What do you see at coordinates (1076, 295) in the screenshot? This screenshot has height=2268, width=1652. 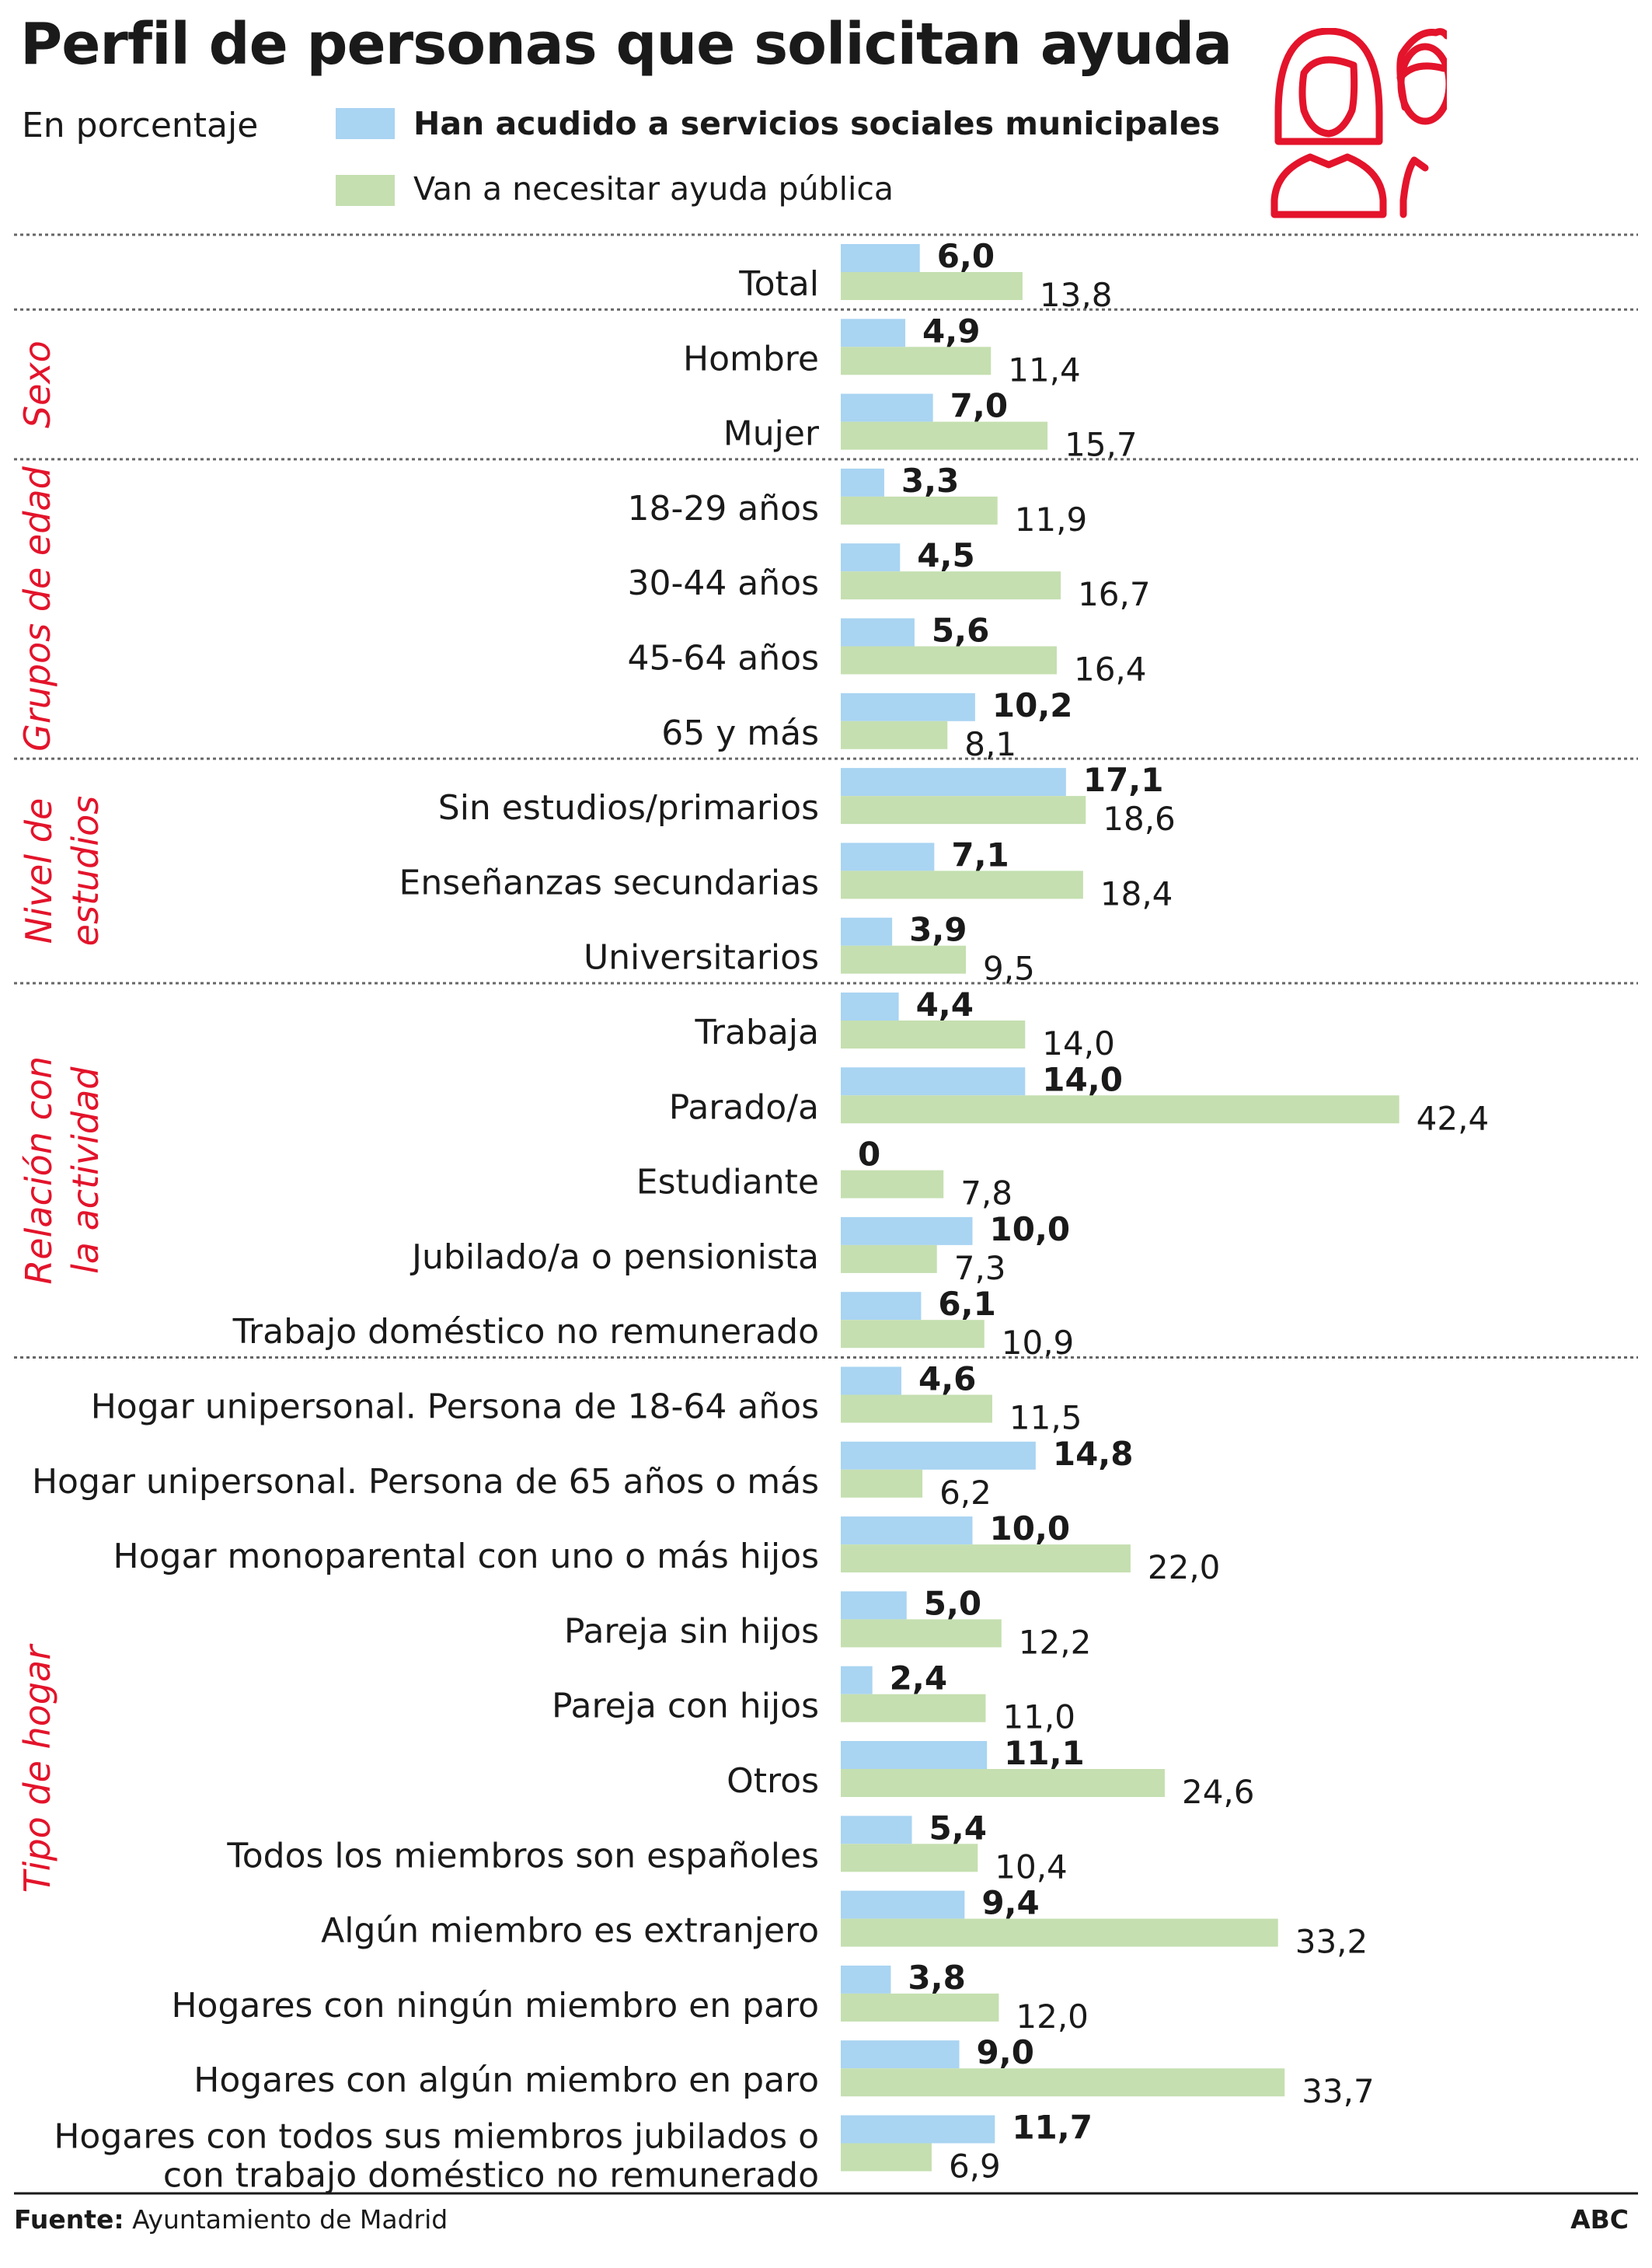 I see `value-label-ayuda-publica: 13,8` at bounding box center [1076, 295].